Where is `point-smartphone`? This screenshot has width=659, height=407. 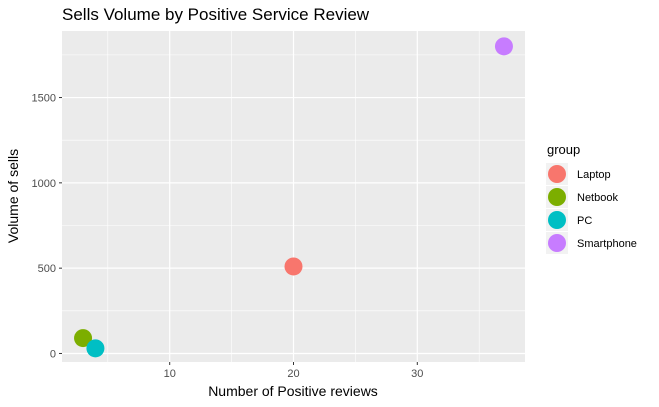 point-smartphone is located at coordinates (503, 46).